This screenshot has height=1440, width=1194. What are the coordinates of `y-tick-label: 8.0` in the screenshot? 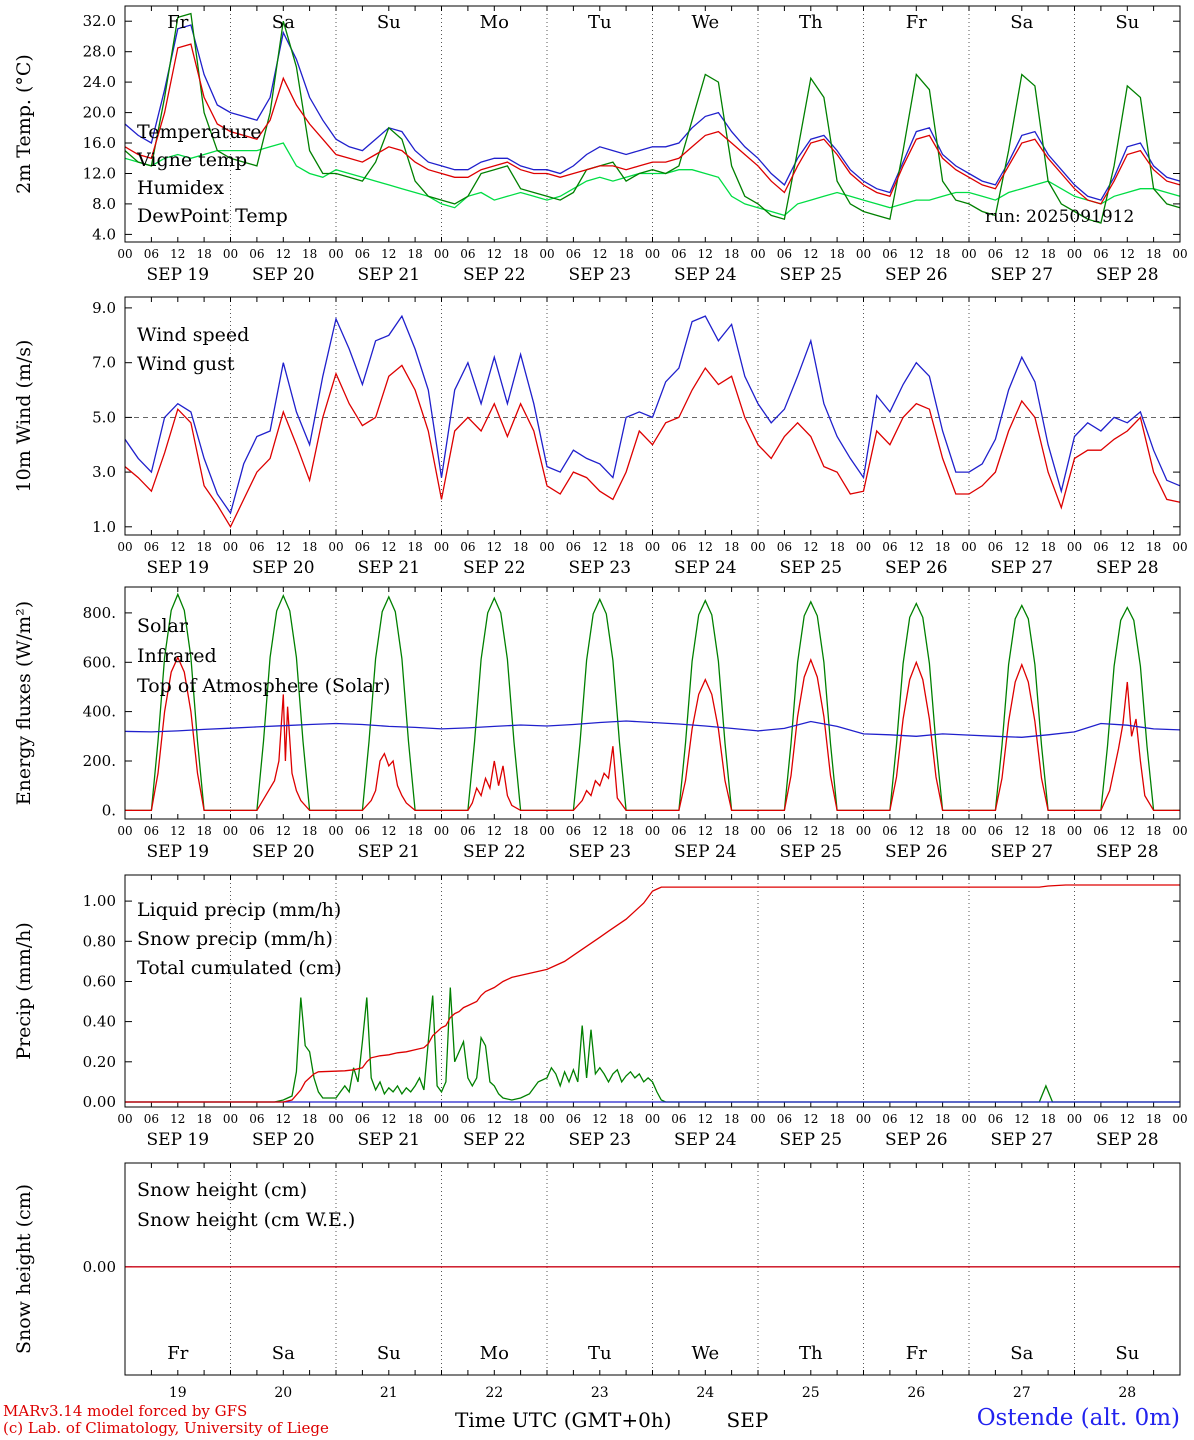 It's located at (104, 204).